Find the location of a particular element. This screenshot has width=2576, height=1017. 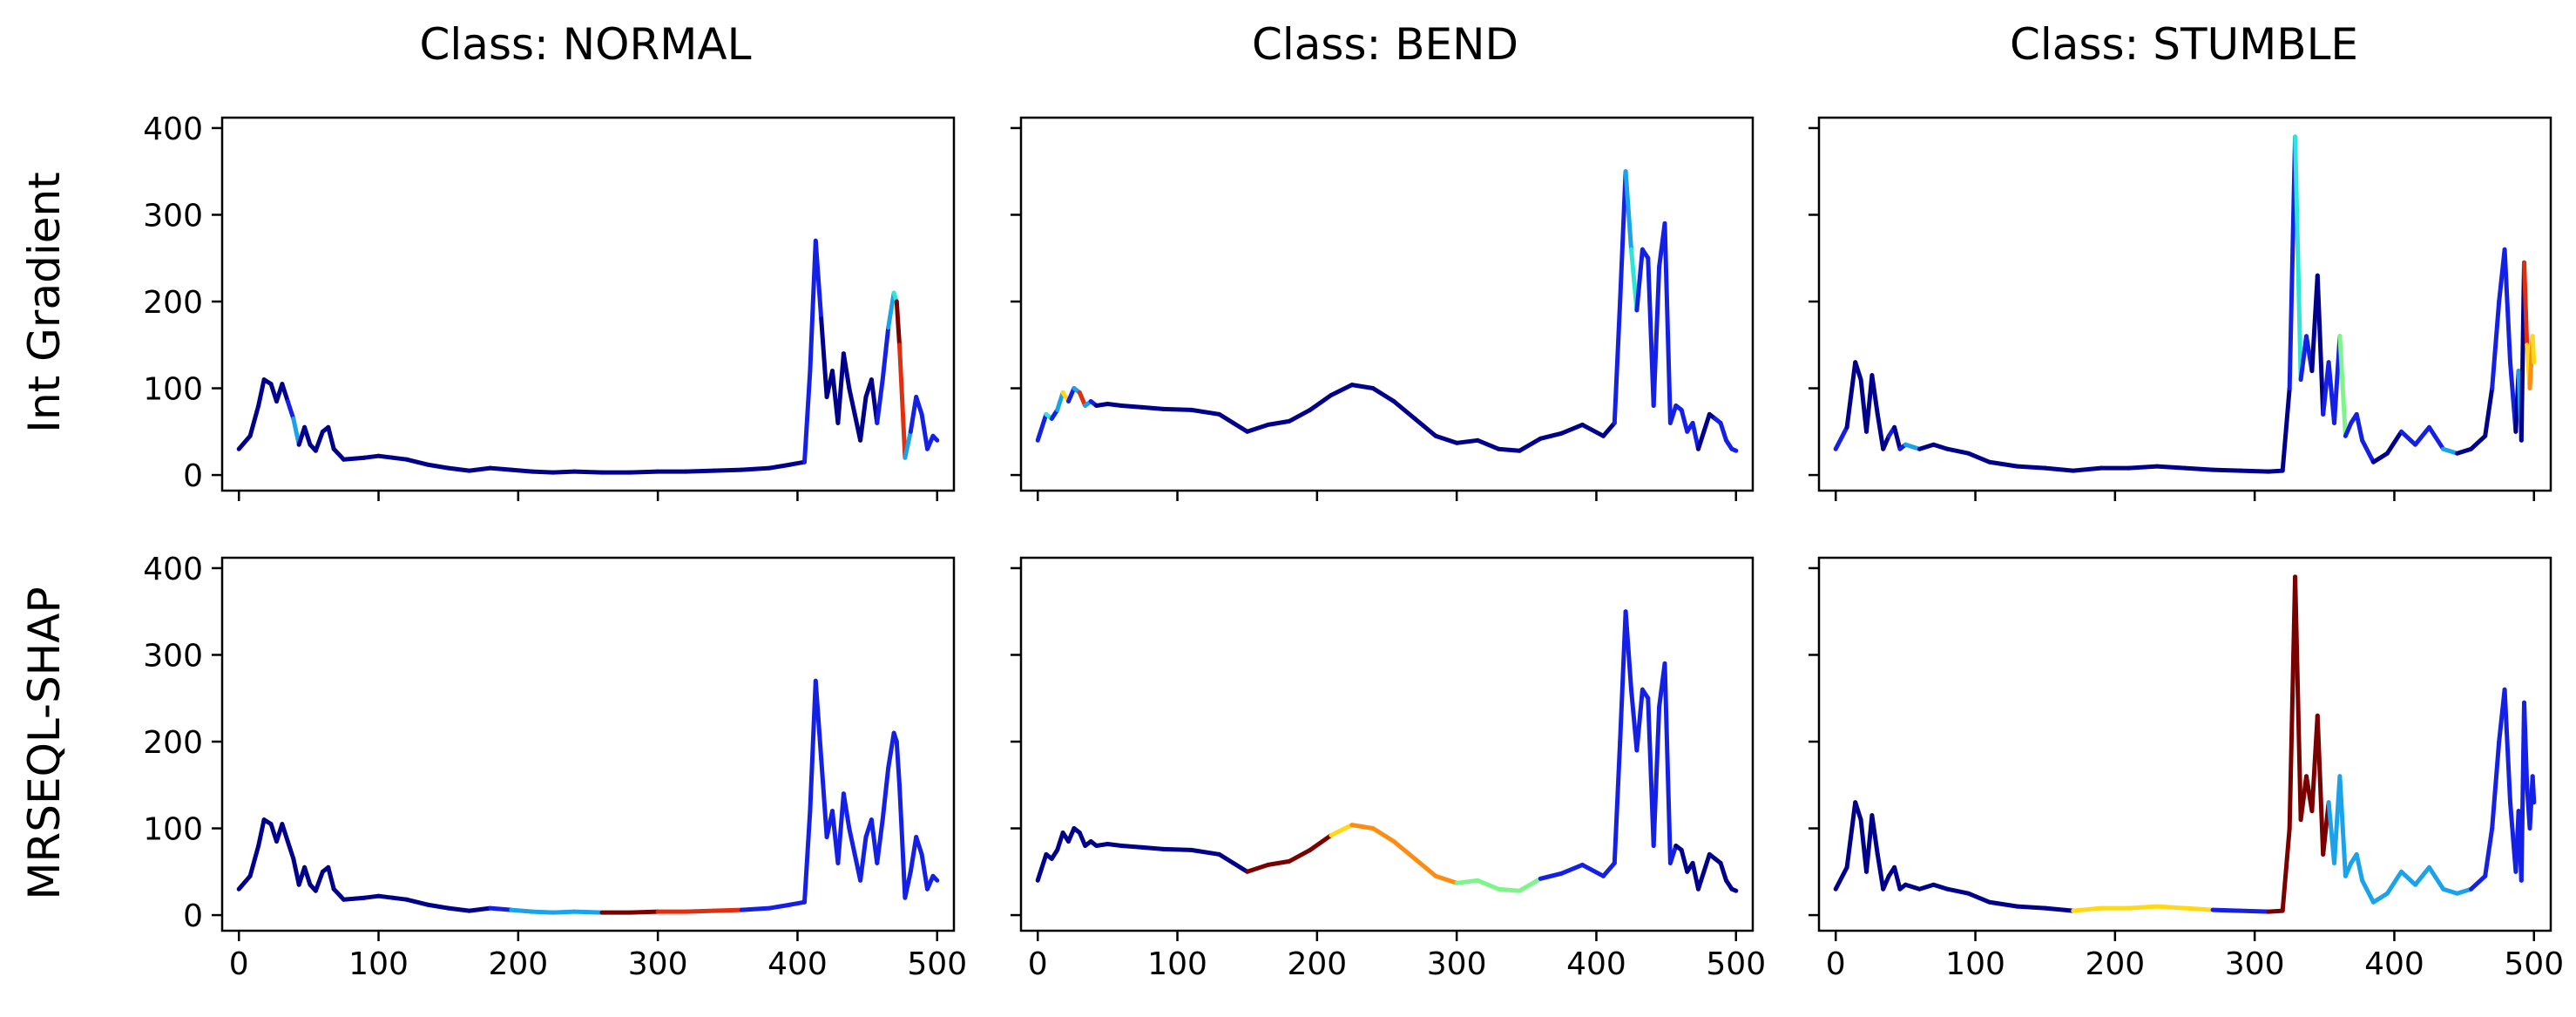

panel-row1-col0-xtick-label: 300 is located at coordinates (658, 964).